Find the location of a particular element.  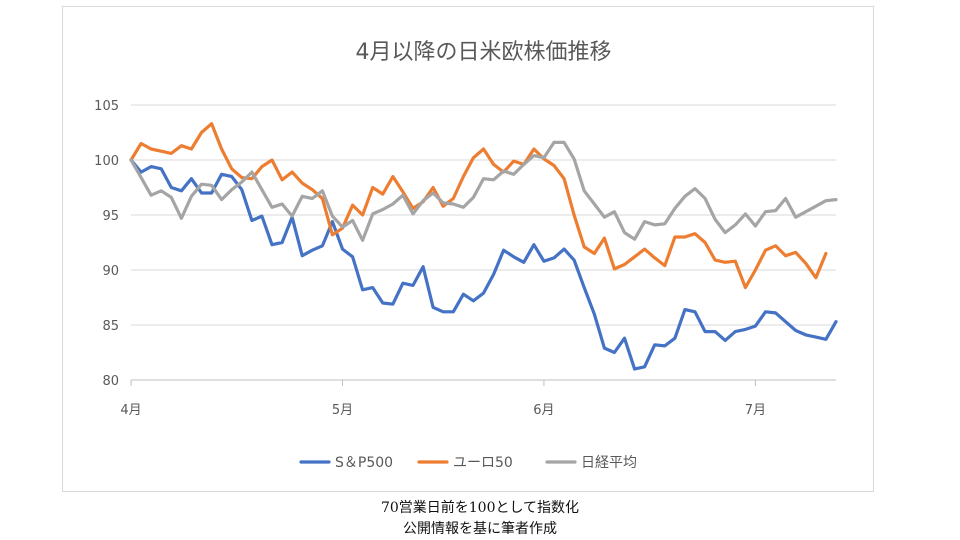

x-tick-label: 7月 is located at coordinates (755, 410).